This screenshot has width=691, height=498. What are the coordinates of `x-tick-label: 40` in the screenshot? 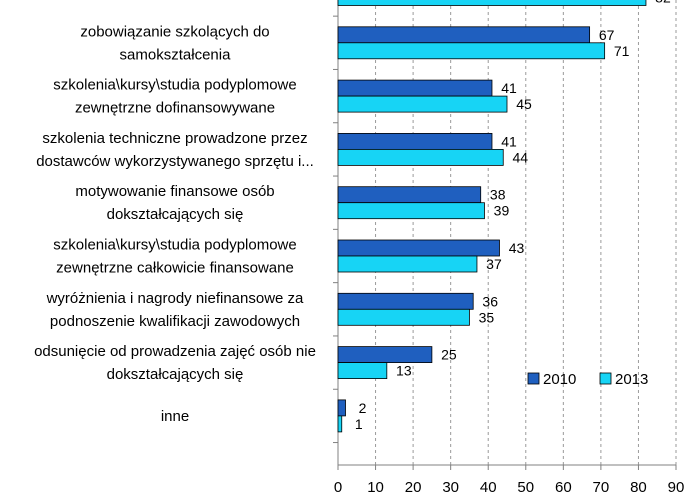 It's located at (488, 487).